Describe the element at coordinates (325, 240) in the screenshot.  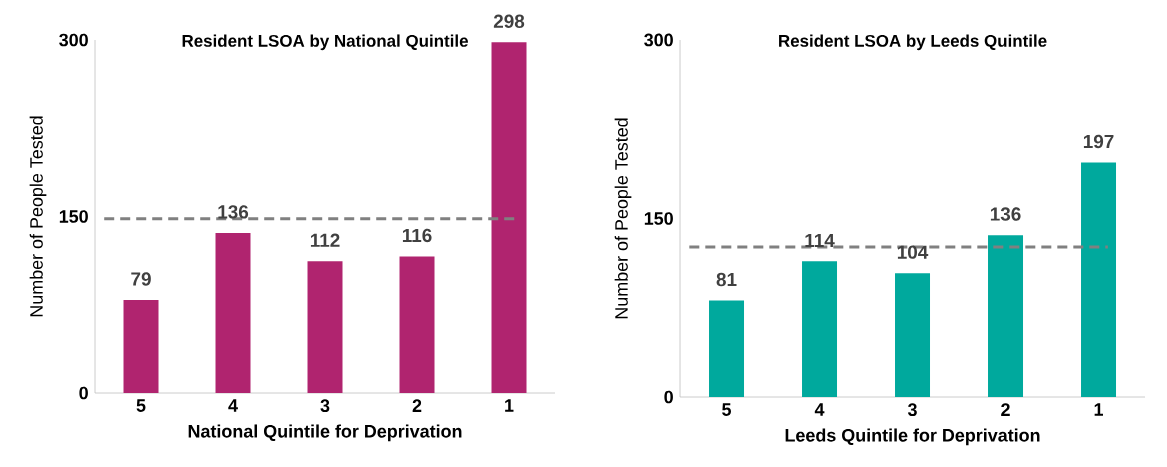
I see `data-label: 112` at that location.